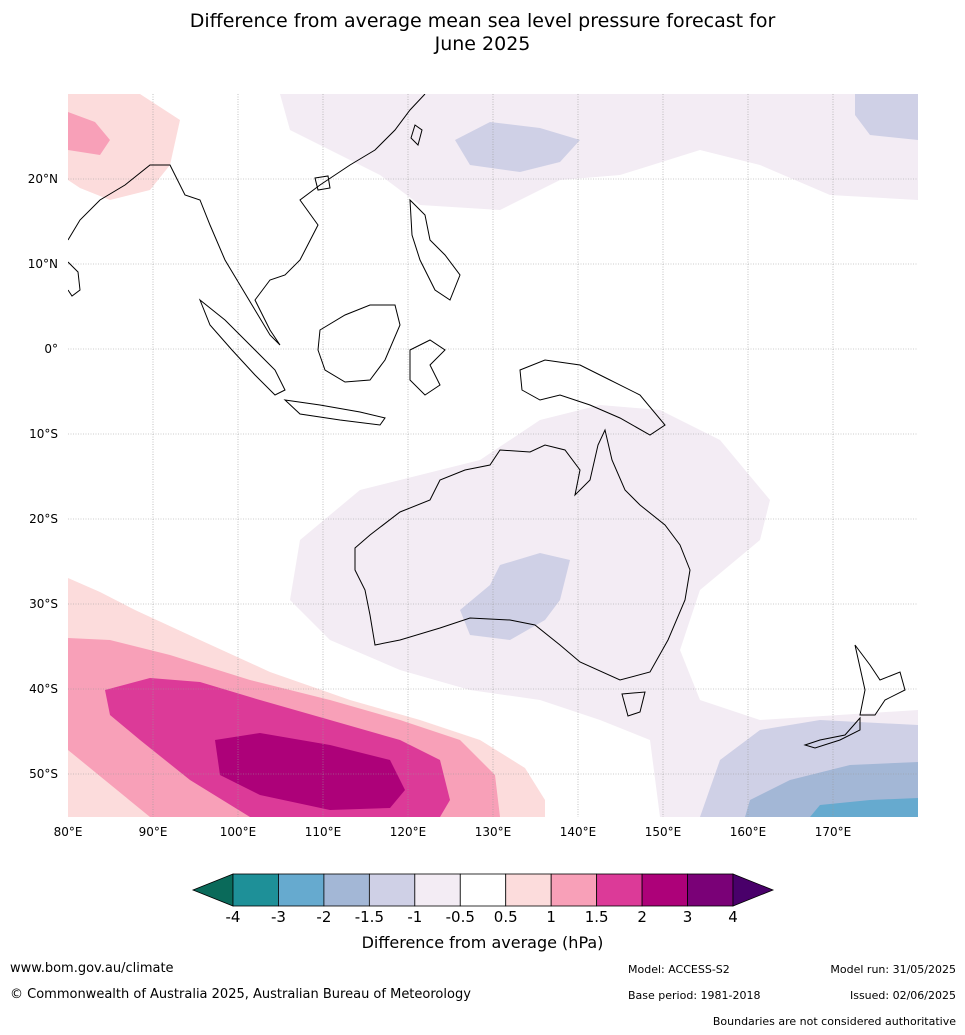 This screenshot has width=965, height=1035. What do you see at coordinates (517, 147) in the screenshot?
I see `anomaly-band-blue-north` at bounding box center [517, 147].